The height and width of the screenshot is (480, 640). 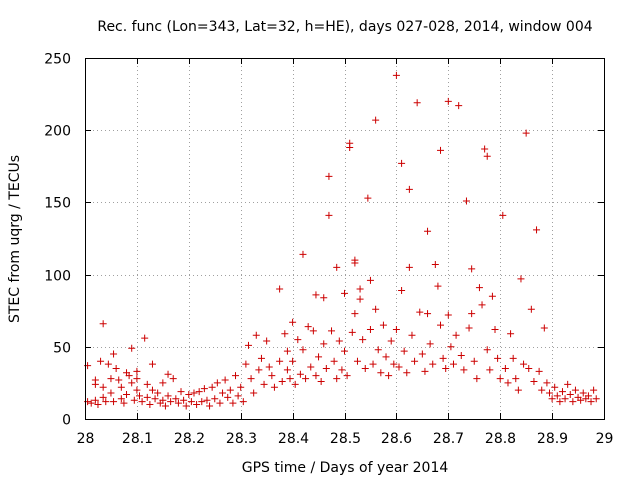 I want to click on y-tick-label: 200, so click(x=57, y=132).